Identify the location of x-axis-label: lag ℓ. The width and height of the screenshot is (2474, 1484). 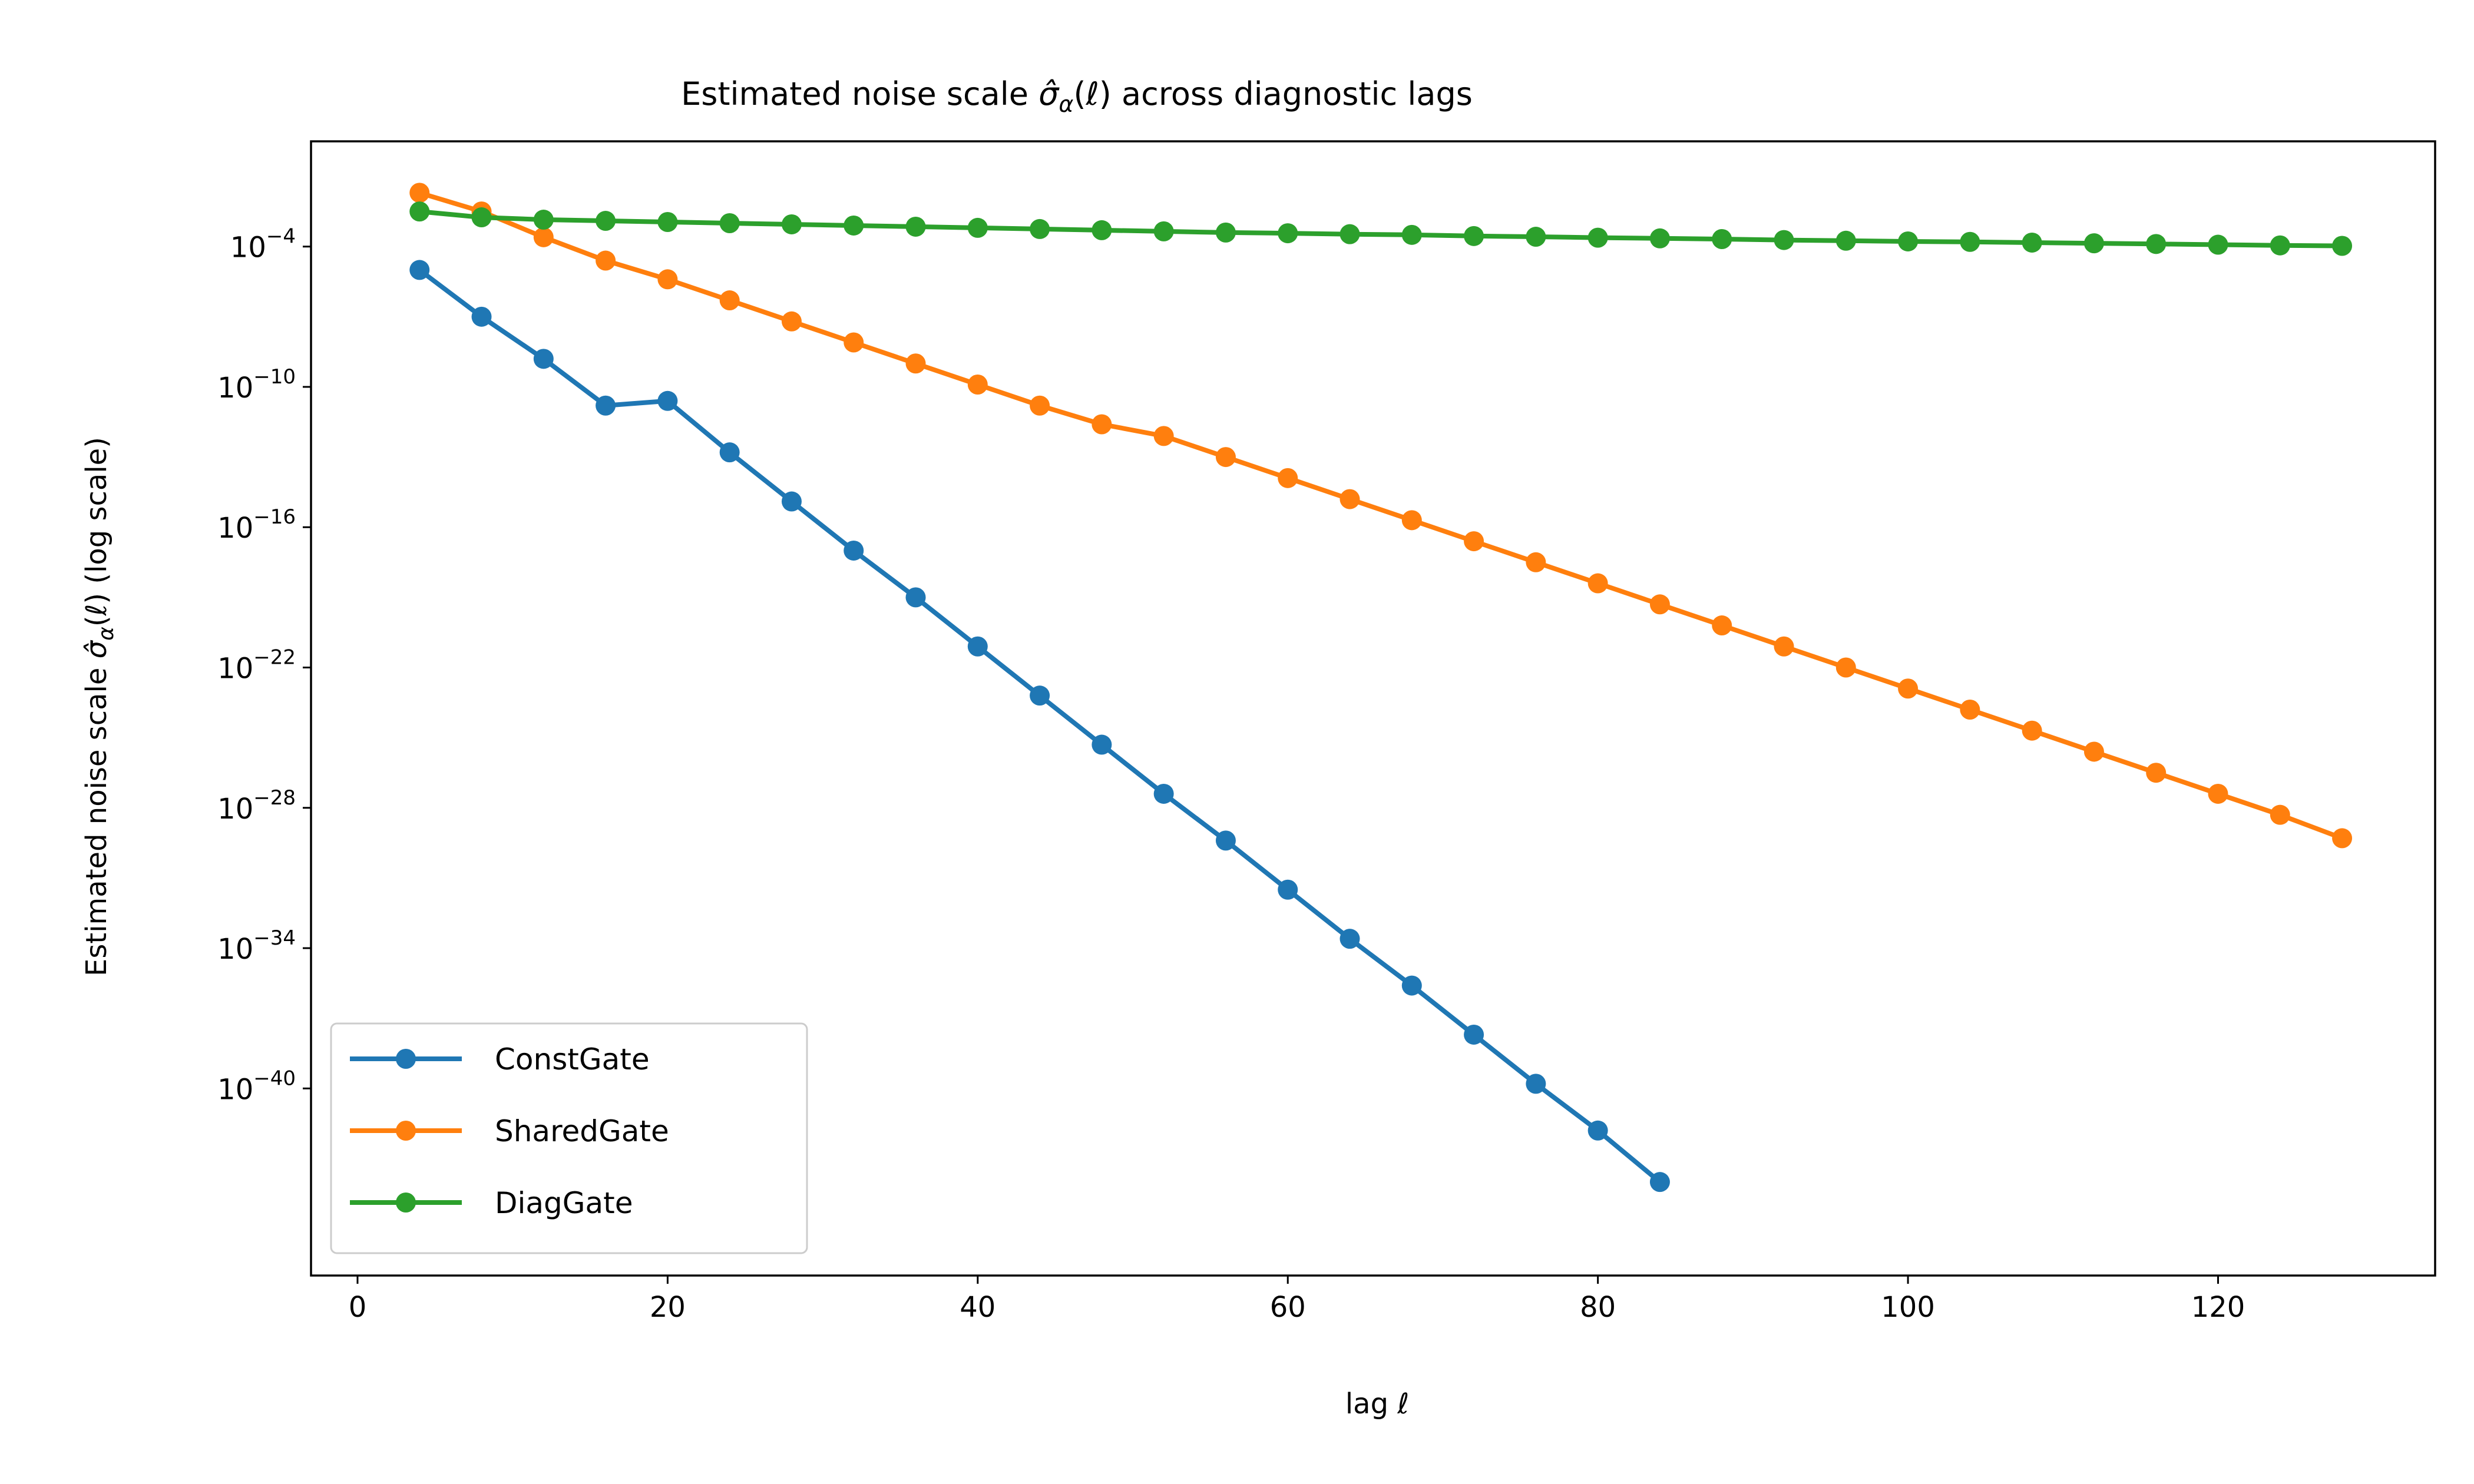
(1377, 1403).